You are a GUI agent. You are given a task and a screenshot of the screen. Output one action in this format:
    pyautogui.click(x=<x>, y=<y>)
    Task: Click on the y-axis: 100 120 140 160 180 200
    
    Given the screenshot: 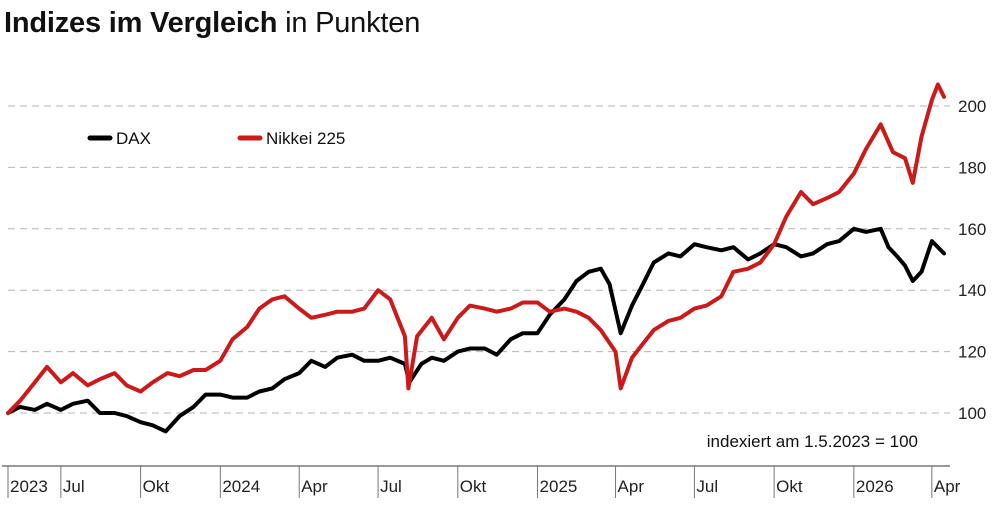 What is the action you would take?
    pyautogui.click(x=972, y=260)
    